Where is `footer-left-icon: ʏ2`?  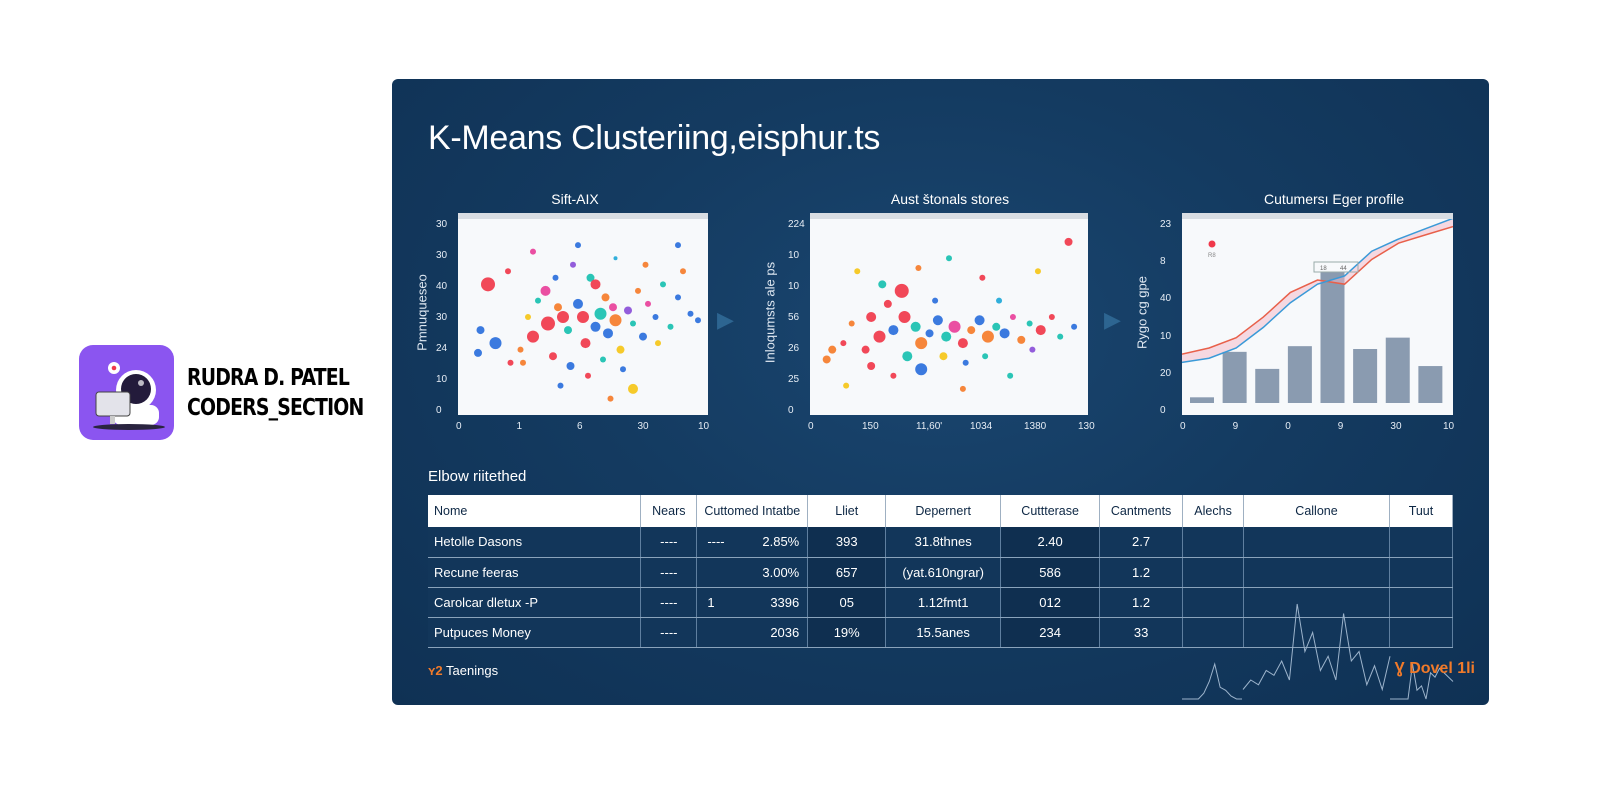 footer-left-icon: ʏ2 is located at coordinates (435, 670).